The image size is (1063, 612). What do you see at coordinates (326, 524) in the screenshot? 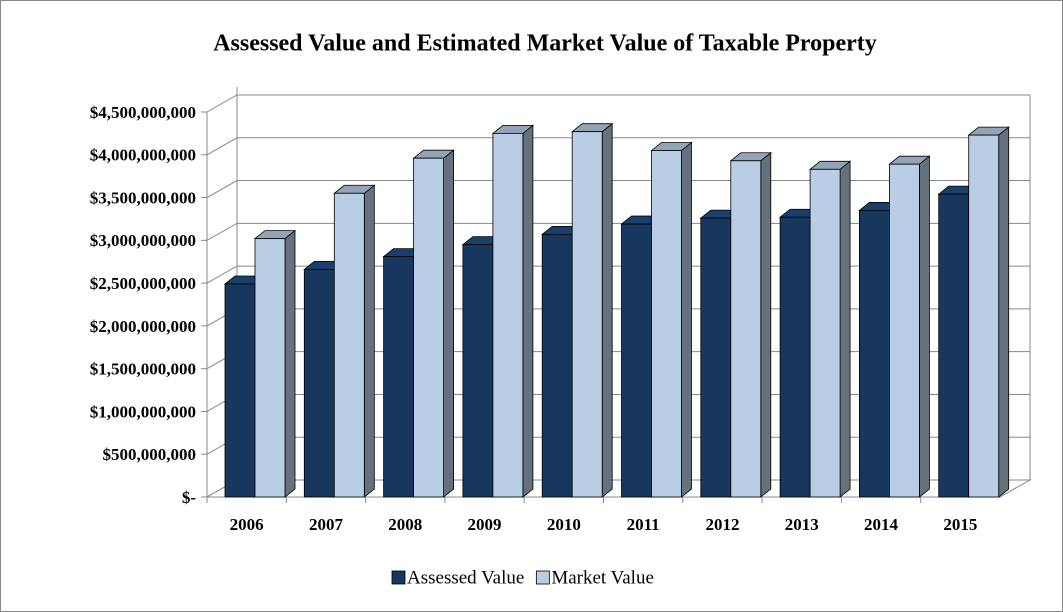
I see `x-tick-label: 2007` at bounding box center [326, 524].